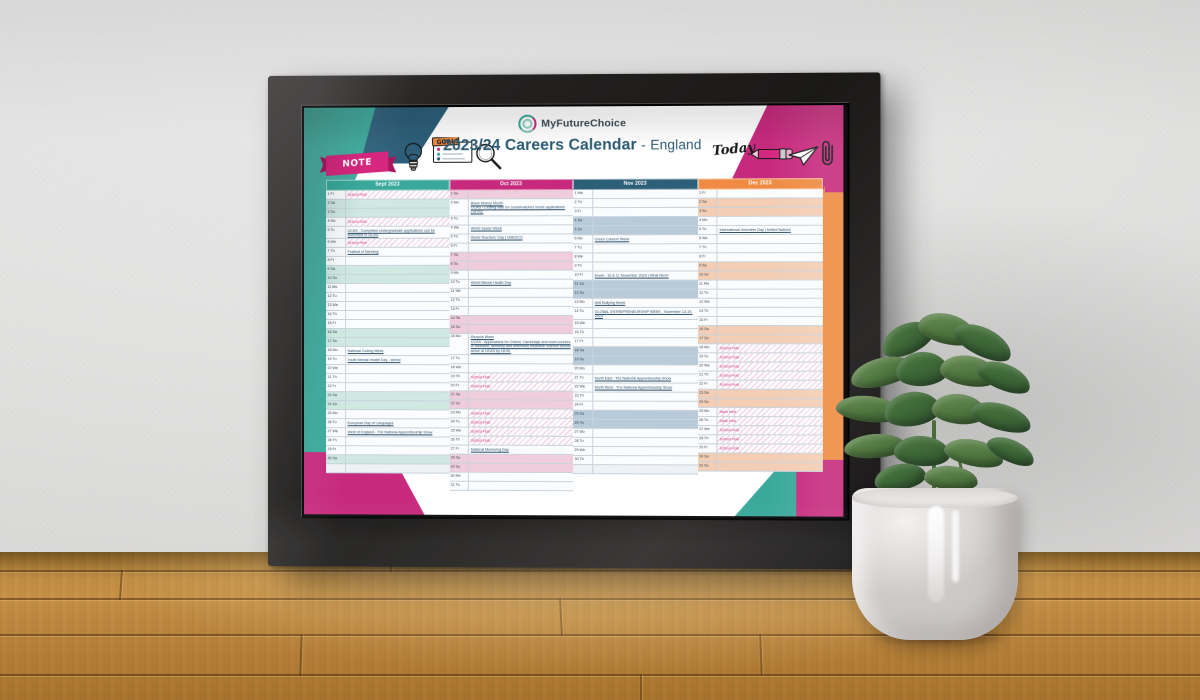 The height and width of the screenshot is (700, 1200). I want to click on calendar-day-row: 19 Tu Youth Mental Health Day - stemd, so click(388, 361).